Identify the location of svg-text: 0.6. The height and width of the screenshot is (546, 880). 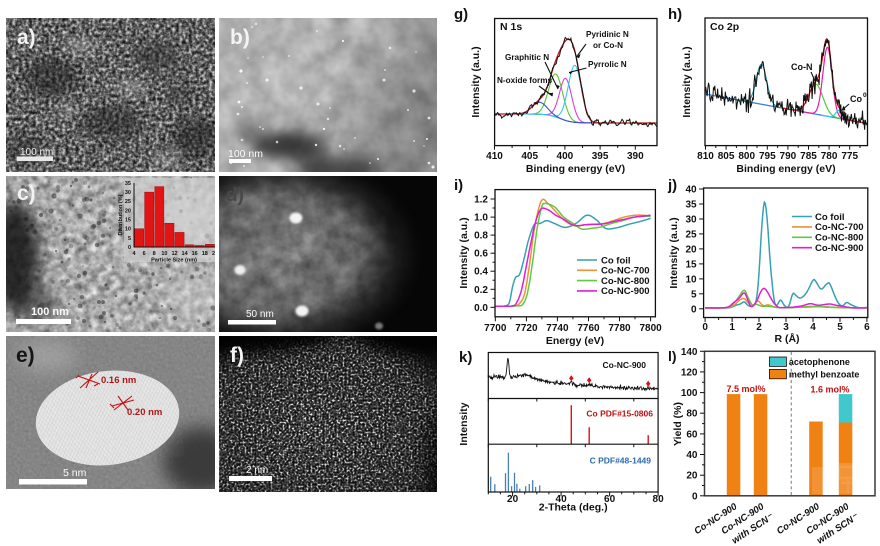
(481, 254).